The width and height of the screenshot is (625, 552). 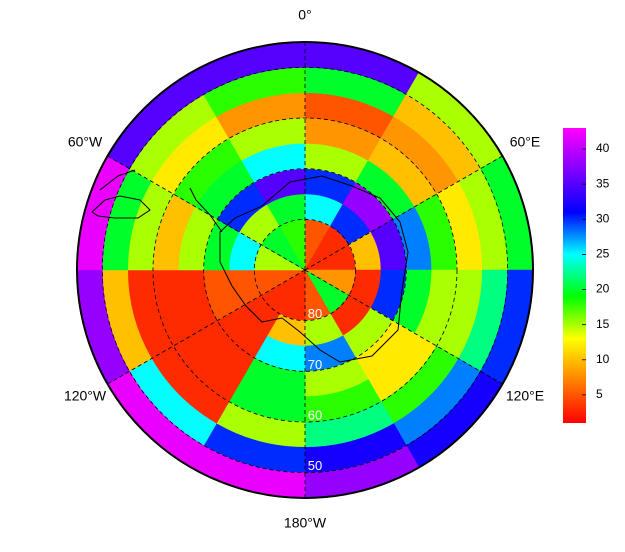 What do you see at coordinates (603, 183) in the screenshot?
I see `colorbar-label: 35` at bounding box center [603, 183].